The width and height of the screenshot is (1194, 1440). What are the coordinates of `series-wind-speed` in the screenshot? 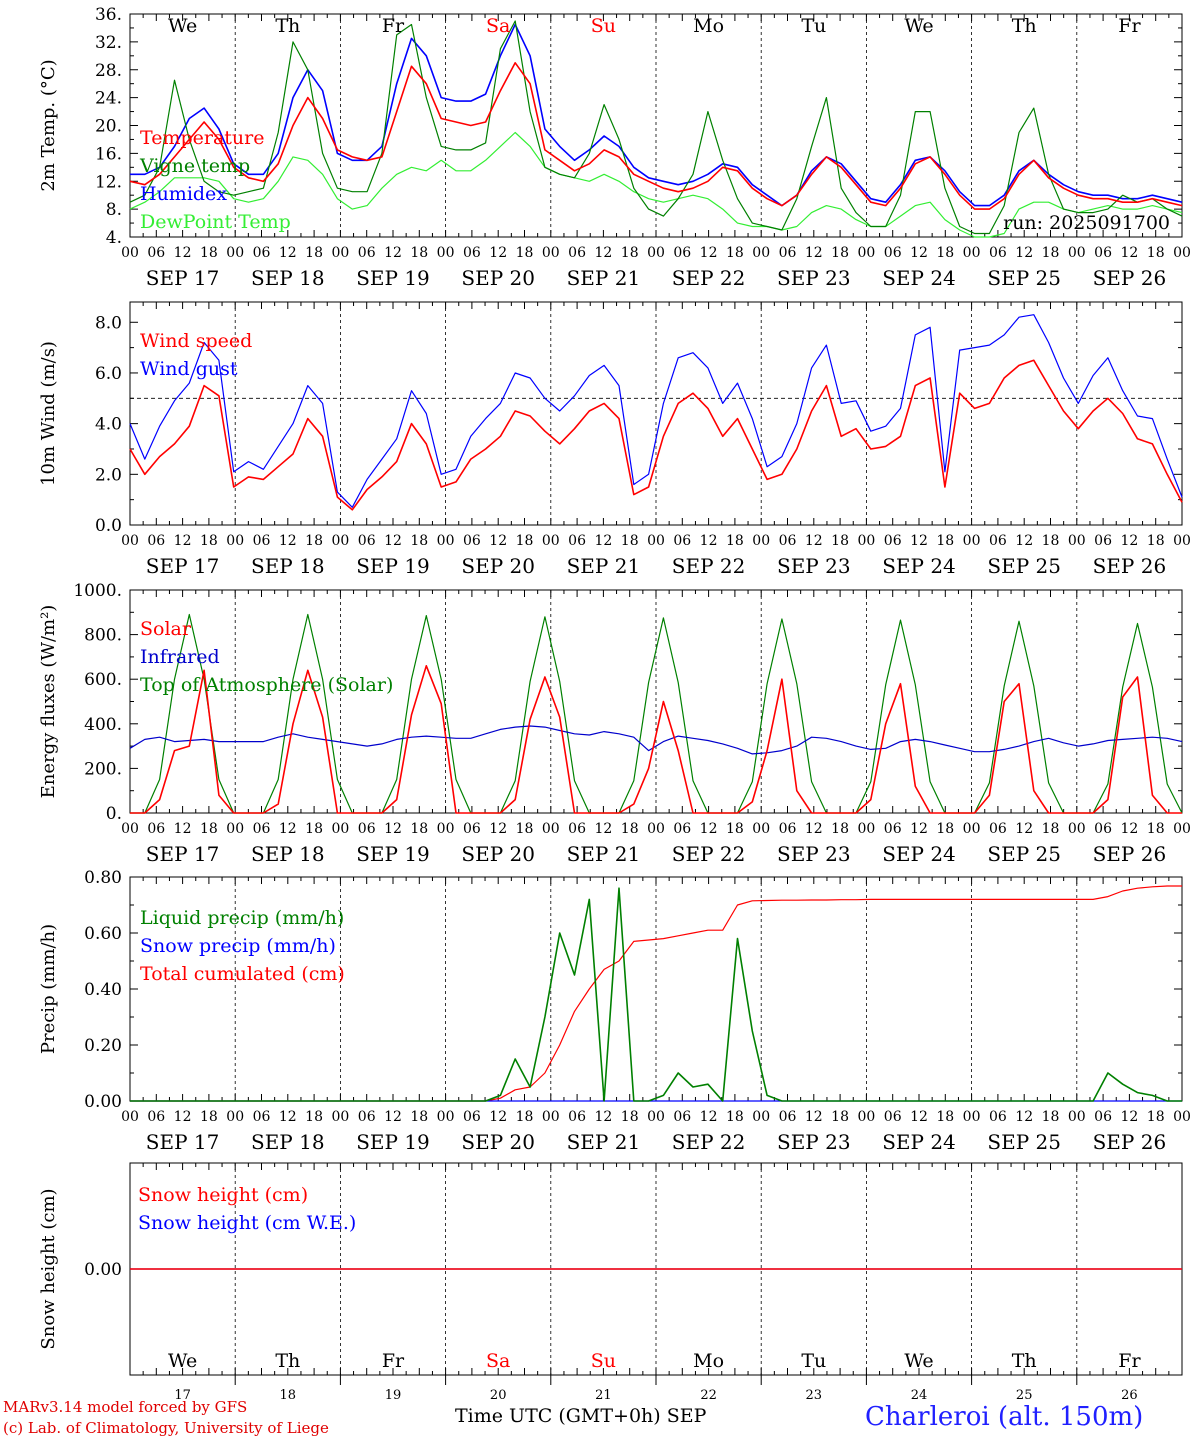 It's located at (656, 435).